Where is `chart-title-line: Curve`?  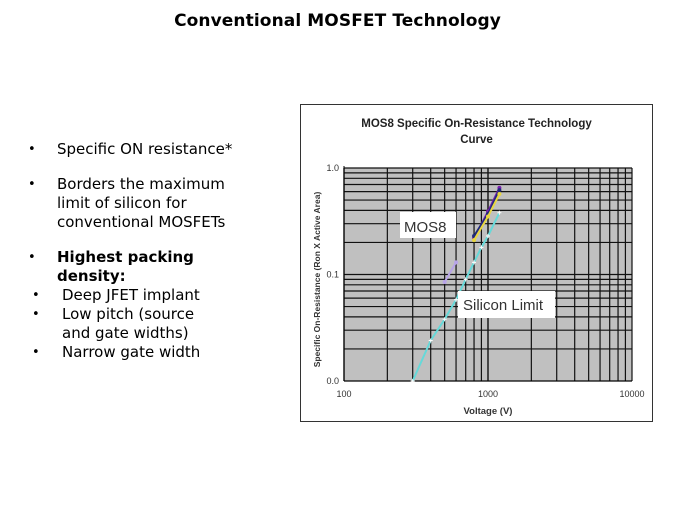
chart-title-line: Curve is located at coordinates (476, 140).